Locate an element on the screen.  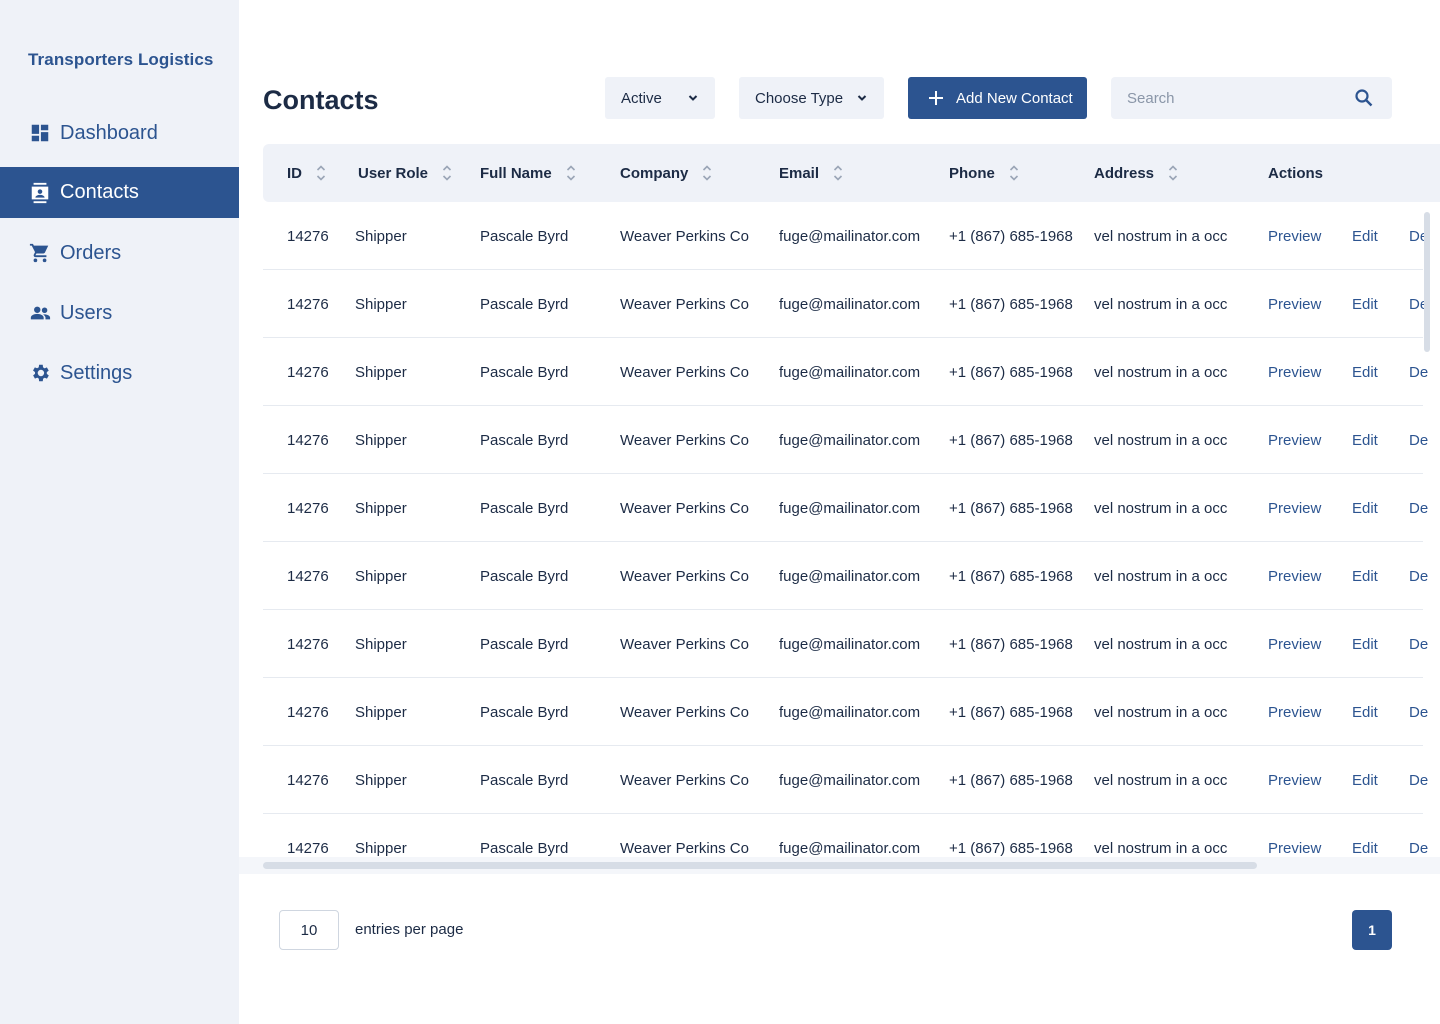
sidebar-item-contacts: Contacts is located at coordinates (119, 192).